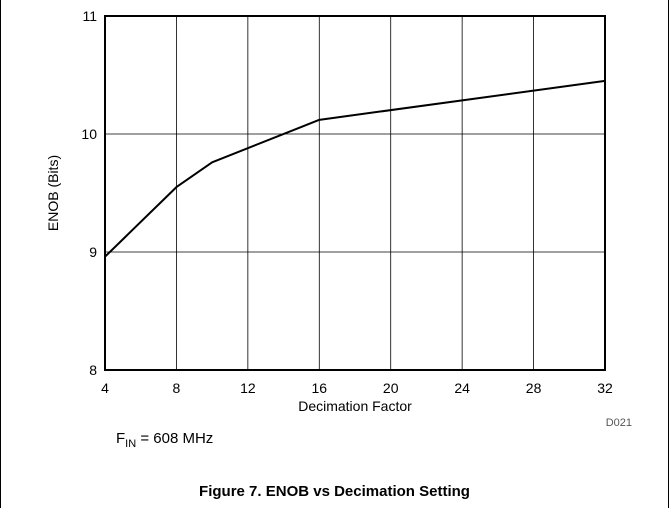 The width and height of the screenshot is (669, 508). Describe the element at coordinates (319, 388) in the screenshot. I see `x-tick-label: 16` at that location.